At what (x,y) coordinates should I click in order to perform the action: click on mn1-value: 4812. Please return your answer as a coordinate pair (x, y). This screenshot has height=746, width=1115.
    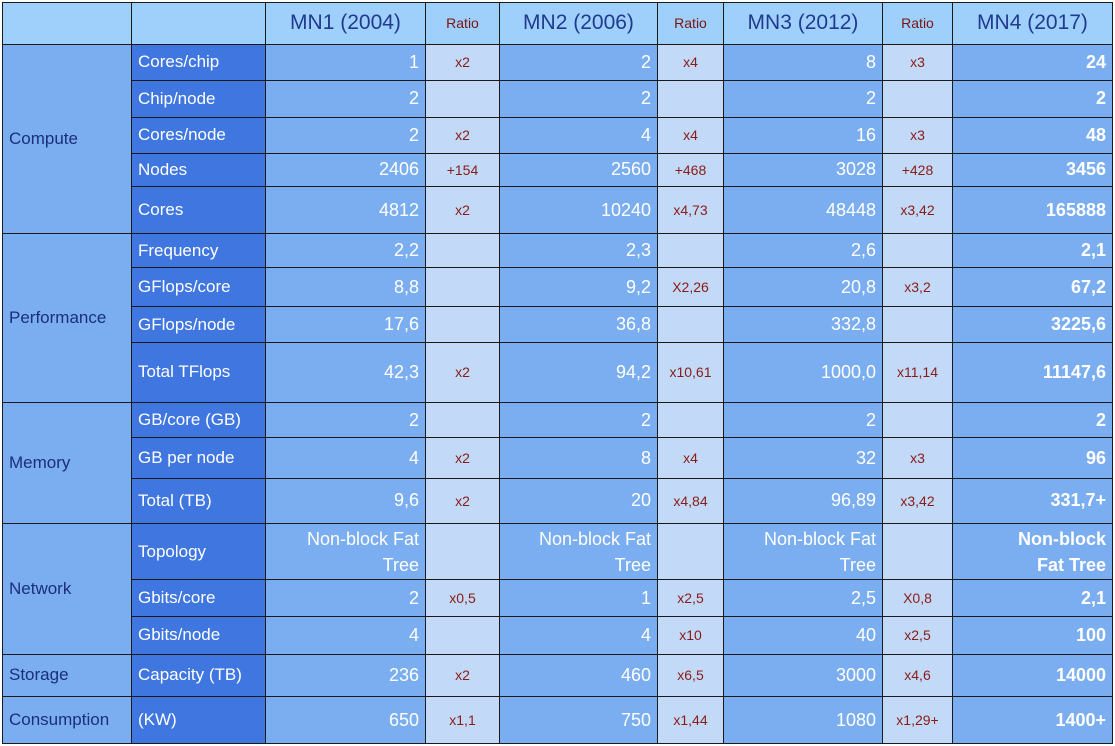
    Looking at the image, I should click on (345, 210).